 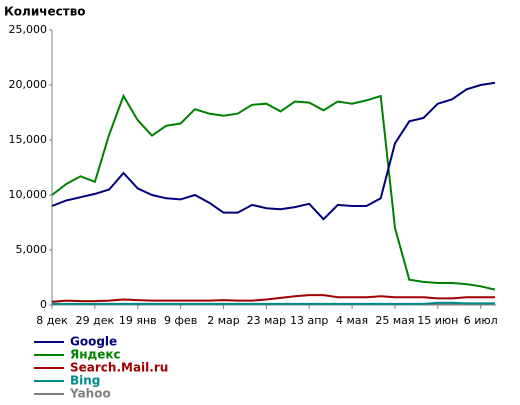 What do you see at coordinates (309, 320) in the screenshot?
I see `x-tick-label: 13 апр` at bounding box center [309, 320].